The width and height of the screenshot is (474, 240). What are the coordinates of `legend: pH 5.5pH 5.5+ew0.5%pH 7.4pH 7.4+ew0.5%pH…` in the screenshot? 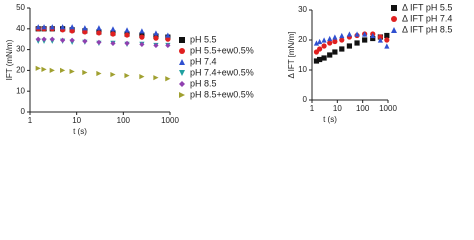 It's located at (216, 66).